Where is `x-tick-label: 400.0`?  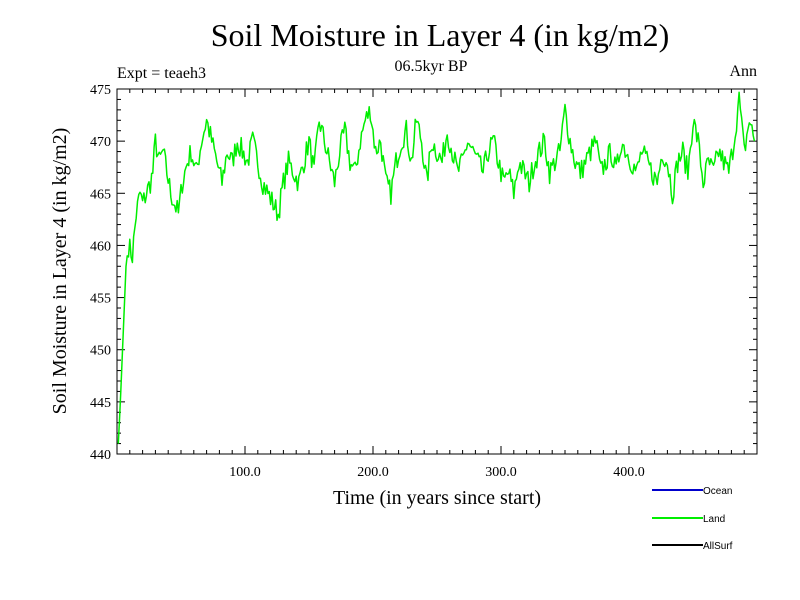 x-tick-label: 400.0 is located at coordinates (629, 472).